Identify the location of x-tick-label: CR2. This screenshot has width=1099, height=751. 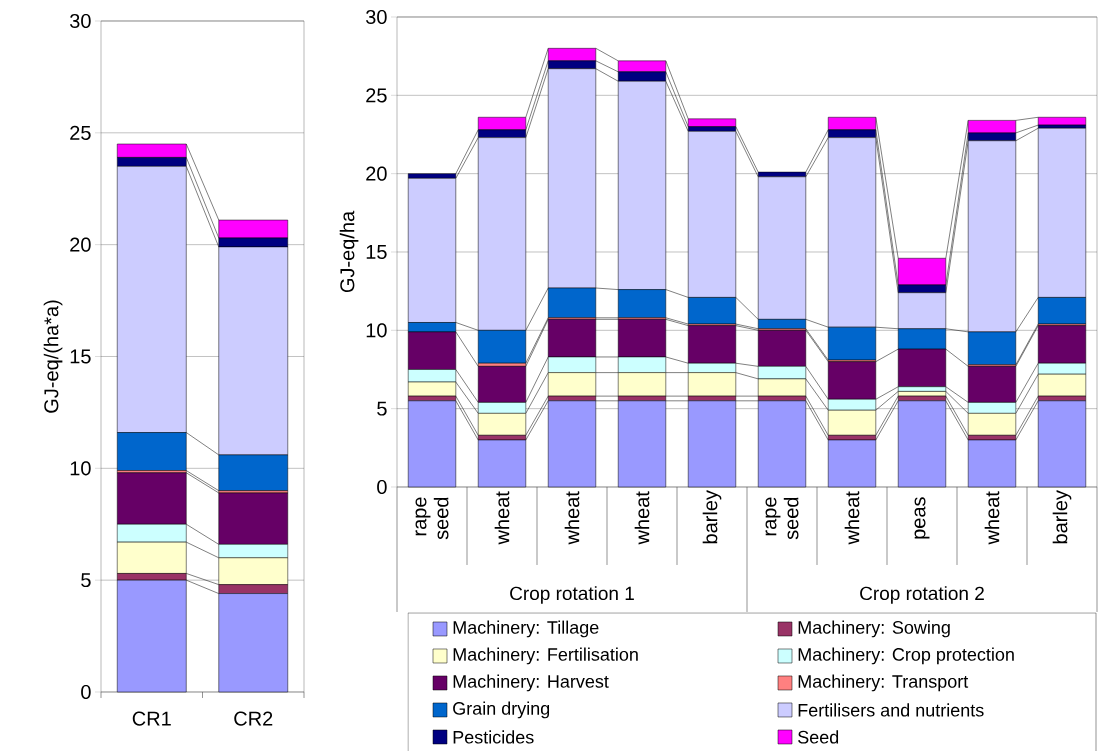
(253, 718).